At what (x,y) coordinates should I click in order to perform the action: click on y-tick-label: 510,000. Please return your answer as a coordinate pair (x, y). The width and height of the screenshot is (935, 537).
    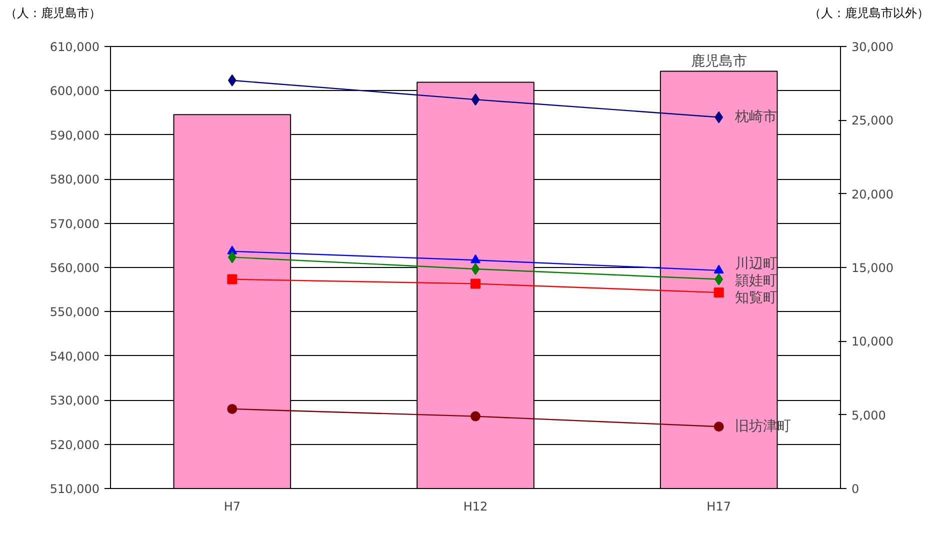
    Looking at the image, I should click on (75, 489).